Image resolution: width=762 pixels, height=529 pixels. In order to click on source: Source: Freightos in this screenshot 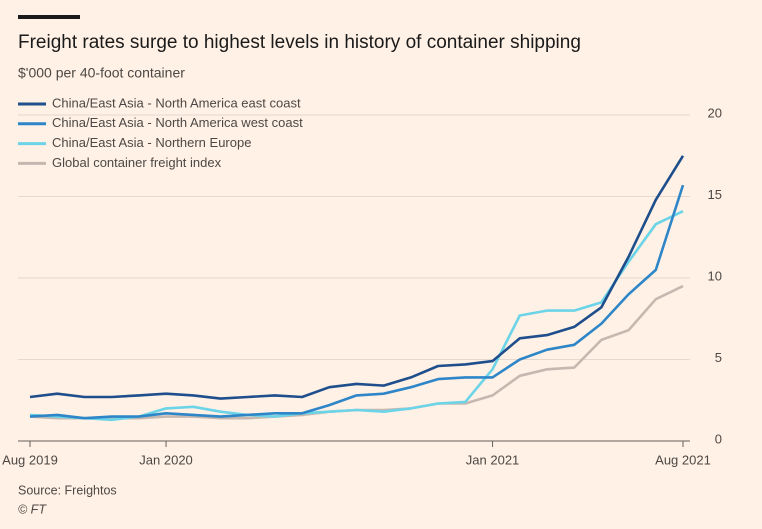, I will do `click(67, 490)`.